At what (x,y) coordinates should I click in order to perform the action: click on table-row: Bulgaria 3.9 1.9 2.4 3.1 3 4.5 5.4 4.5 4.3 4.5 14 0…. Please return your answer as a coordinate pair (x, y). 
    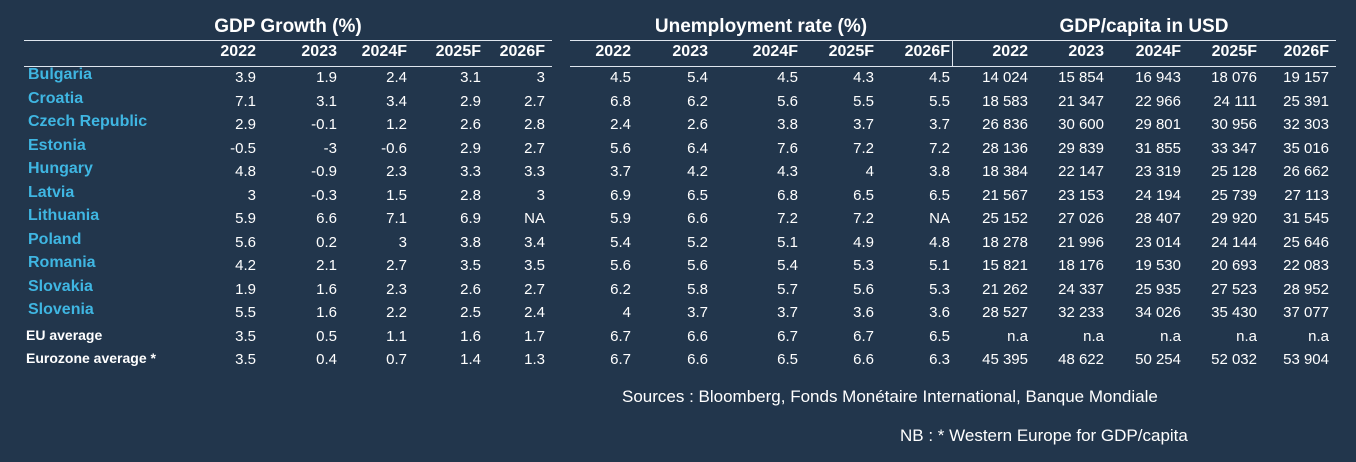
    Looking at the image, I should click on (678, 77).